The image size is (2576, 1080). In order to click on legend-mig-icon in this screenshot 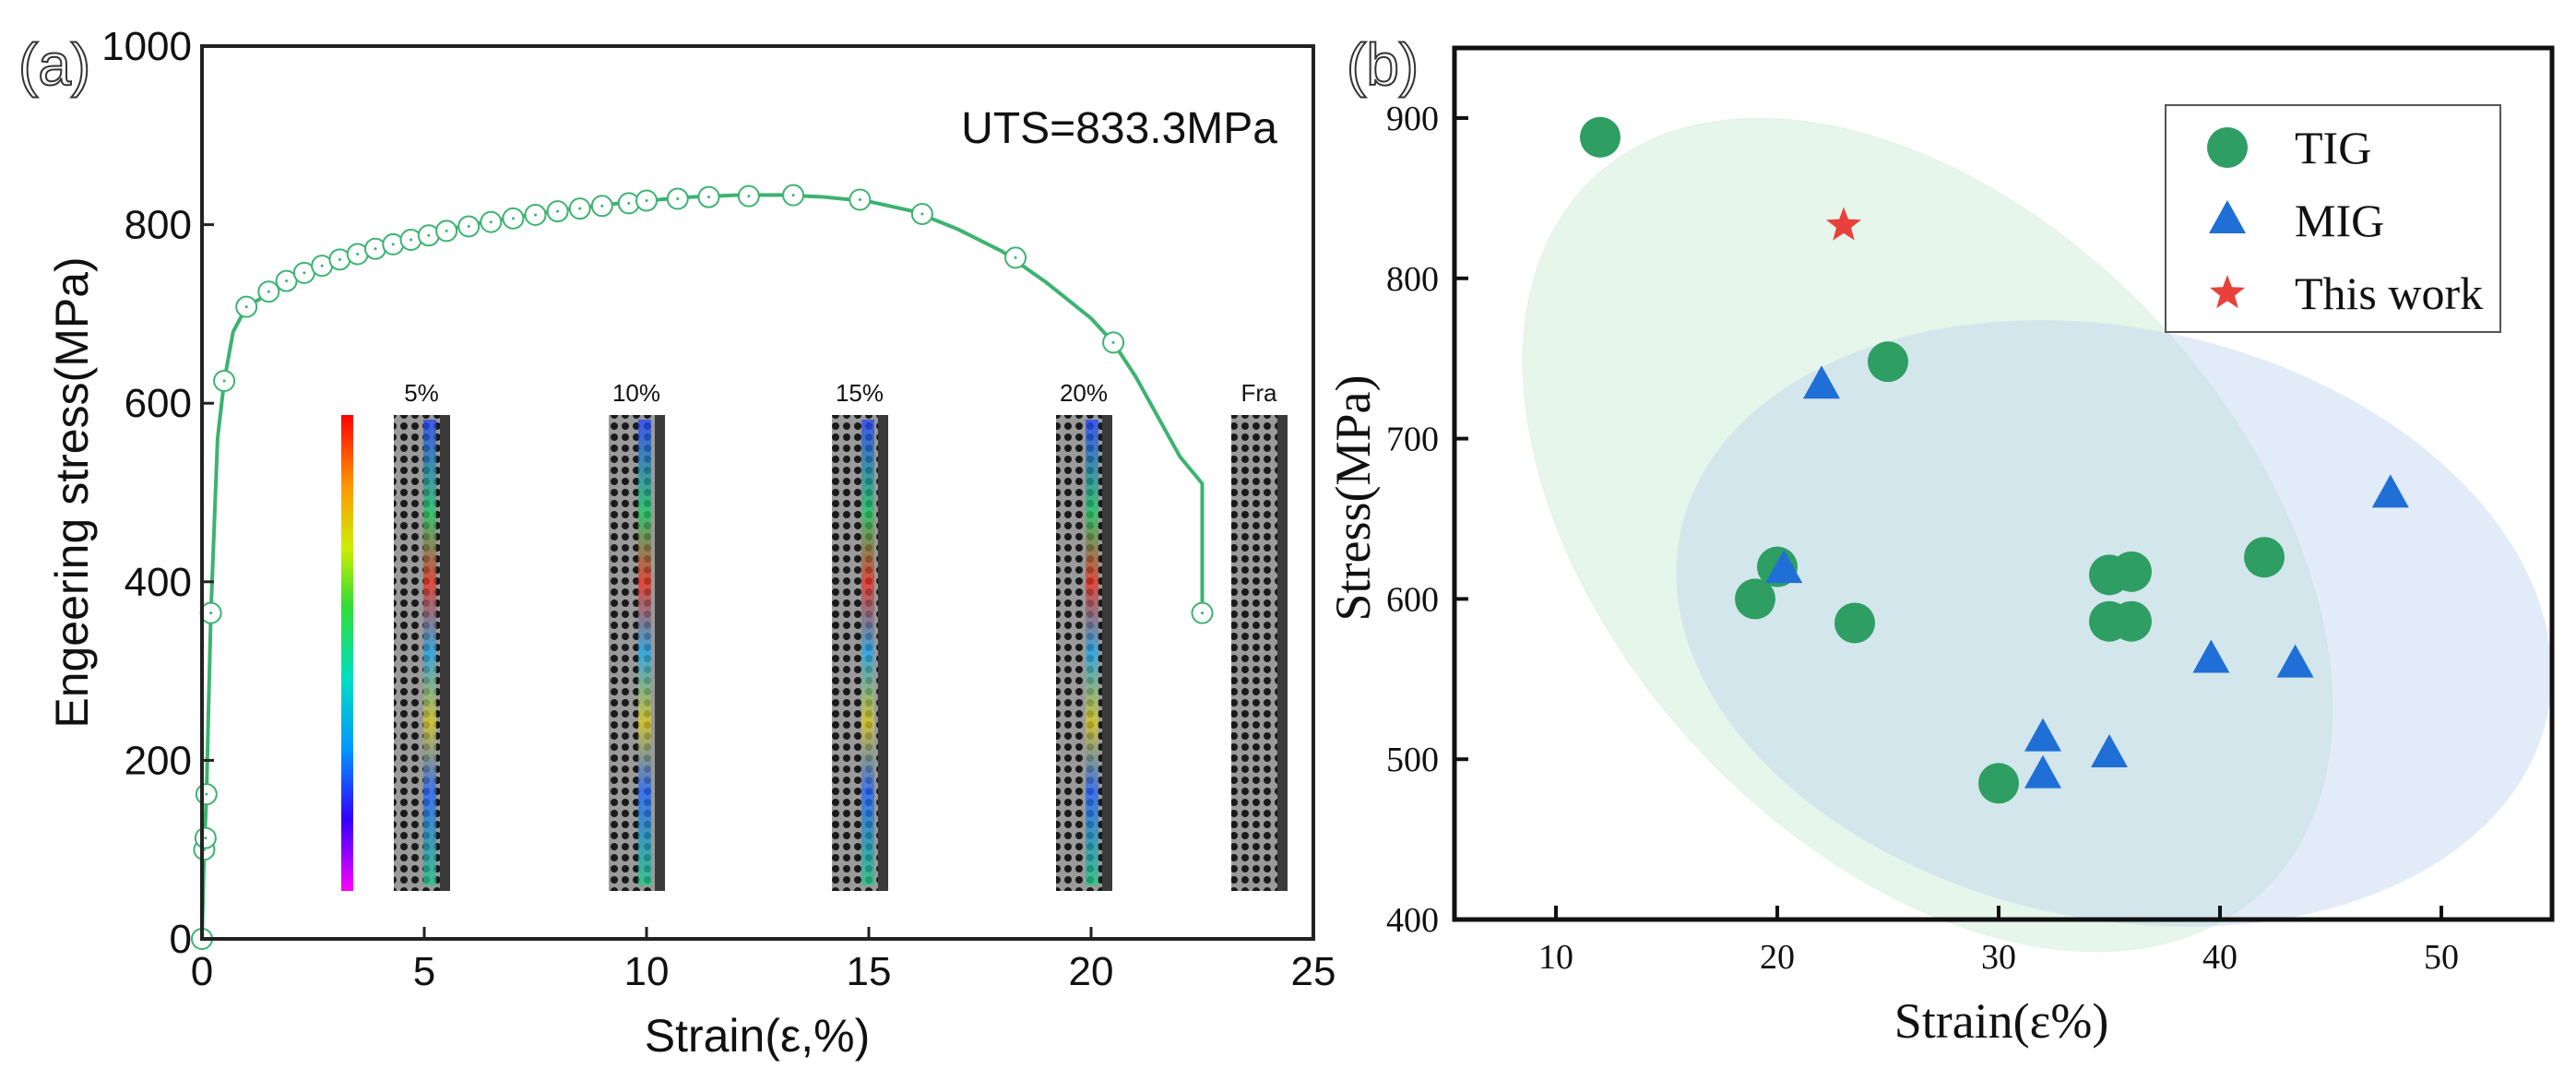, I will do `click(2227, 216)`.